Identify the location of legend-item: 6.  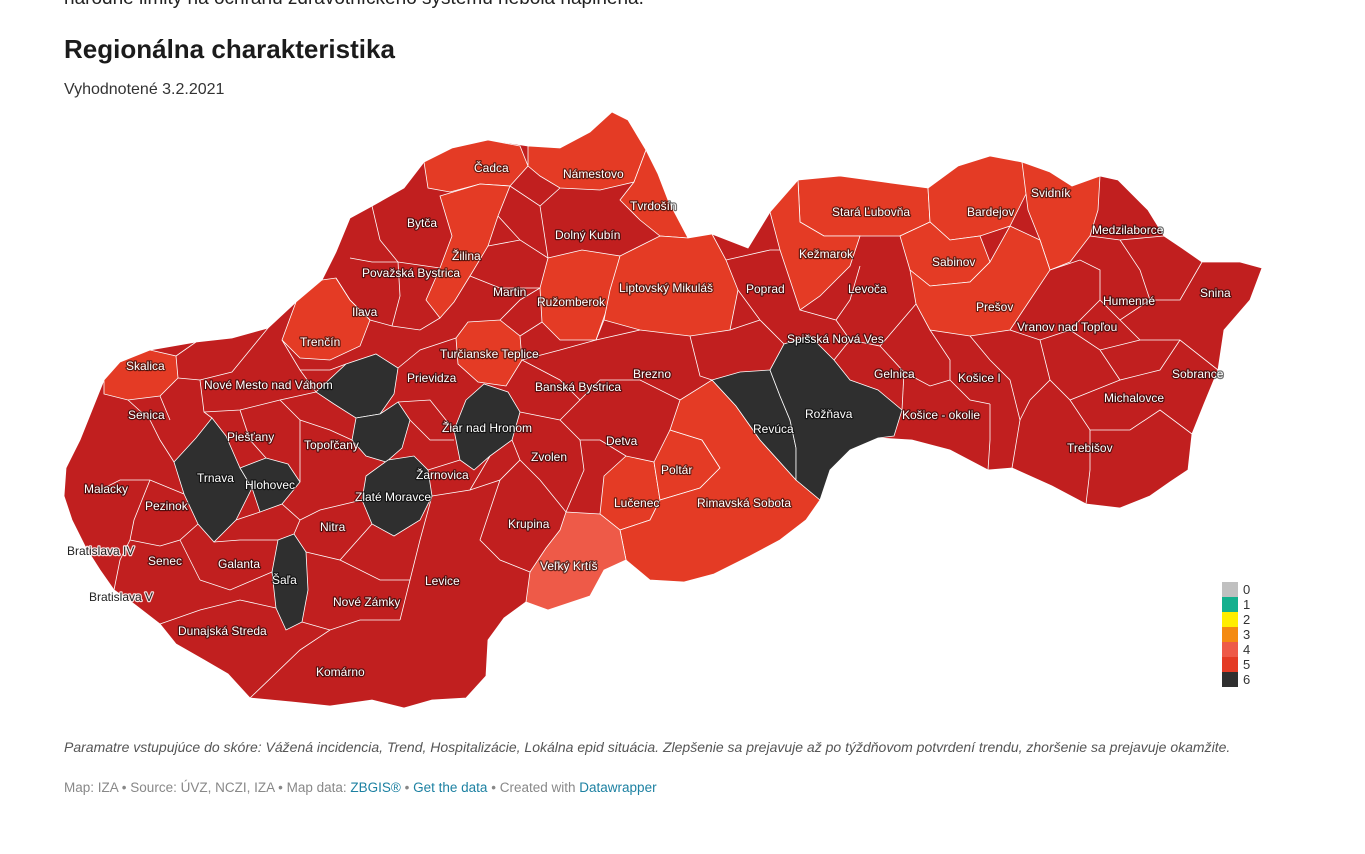
(1236, 679).